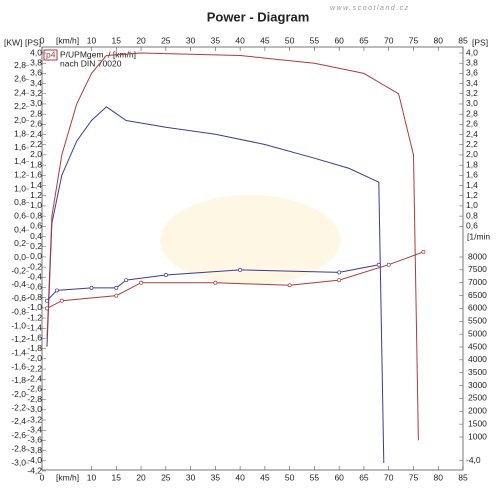 The width and height of the screenshot is (500, 500). What do you see at coordinates (389, 477) in the screenshot?
I see `x-tick-label-bottom: 70` at bounding box center [389, 477].